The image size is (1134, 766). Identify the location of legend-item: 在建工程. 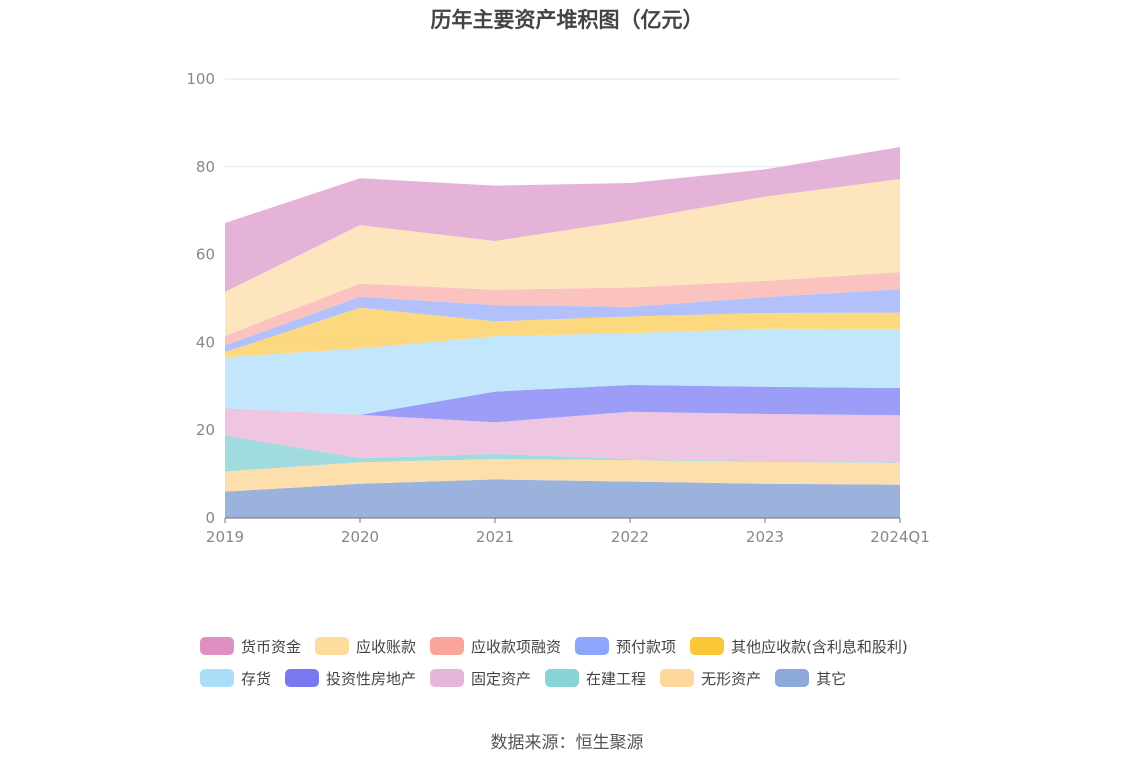
(595, 678).